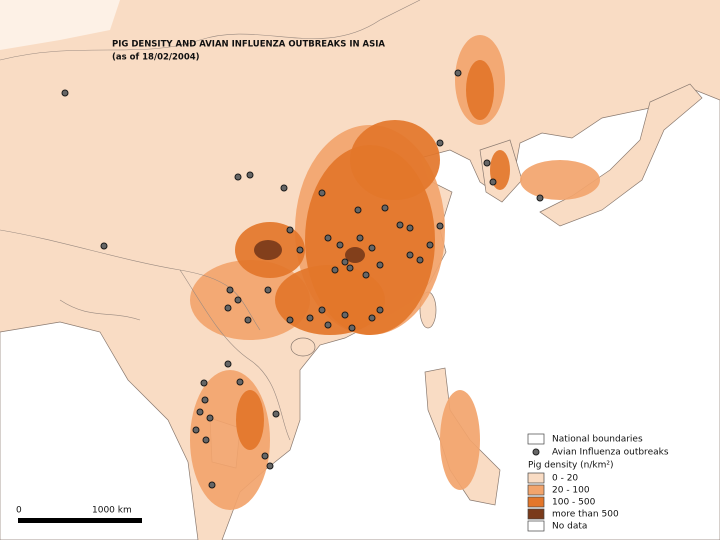  Describe the element at coordinates (597, 440) in the screenshot. I see `legend-label: National boundaries` at that location.